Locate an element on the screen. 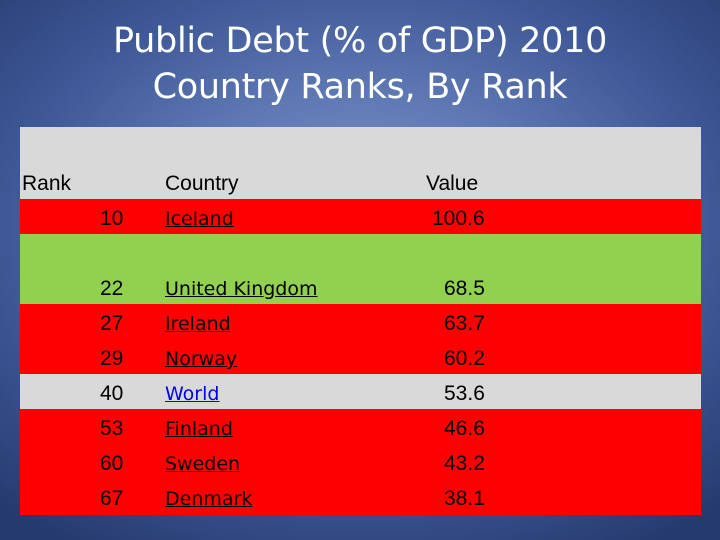  value-cell: 46.6 is located at coordinates (464, 428).